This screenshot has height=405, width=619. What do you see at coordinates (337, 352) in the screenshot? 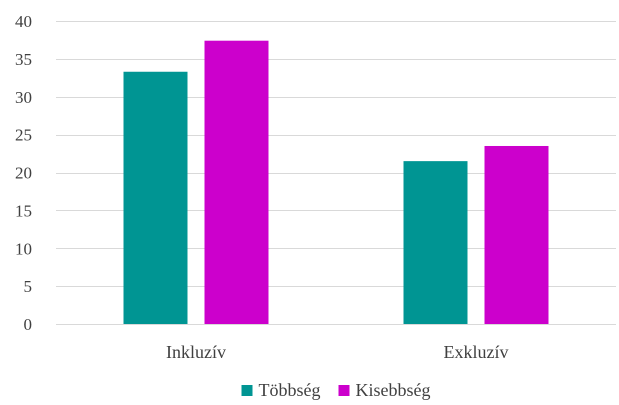
I see `x-axis-category-labels: Inkluzív Exkluzív` at bounding box center [337, 352].